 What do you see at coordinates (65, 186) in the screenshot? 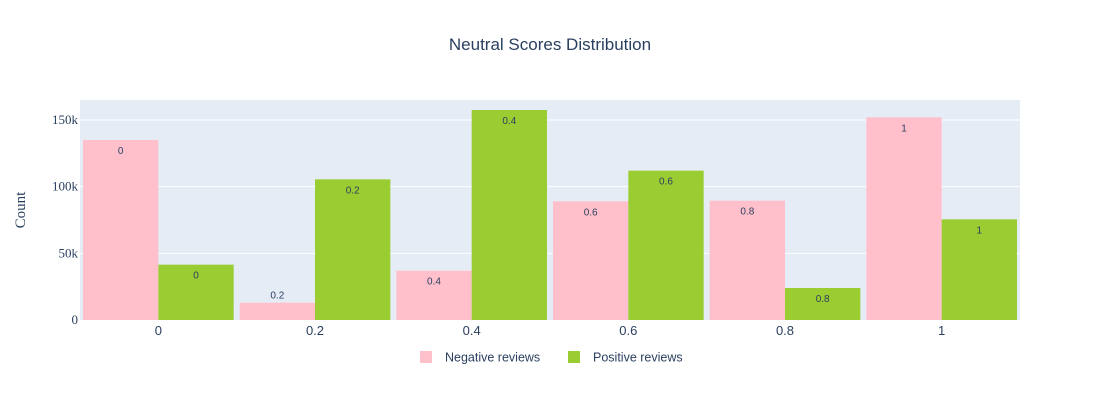
I see `y-tick-label: 100k` at bounding box center [65, 186].